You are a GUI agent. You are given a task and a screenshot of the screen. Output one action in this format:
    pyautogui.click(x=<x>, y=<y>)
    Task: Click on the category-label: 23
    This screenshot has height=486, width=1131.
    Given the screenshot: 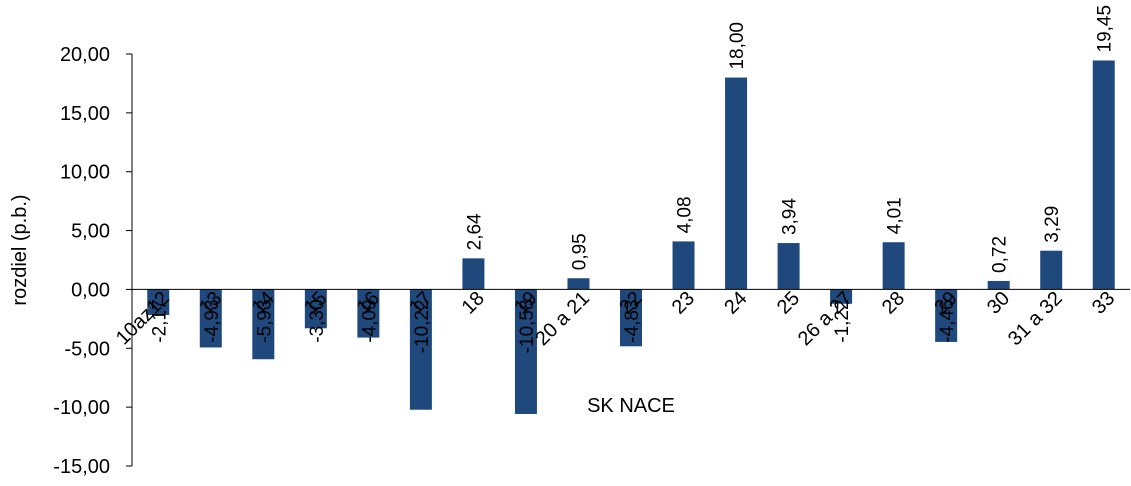 What is the action you would take?
    pyautogui.click(x=683, y=302)
    